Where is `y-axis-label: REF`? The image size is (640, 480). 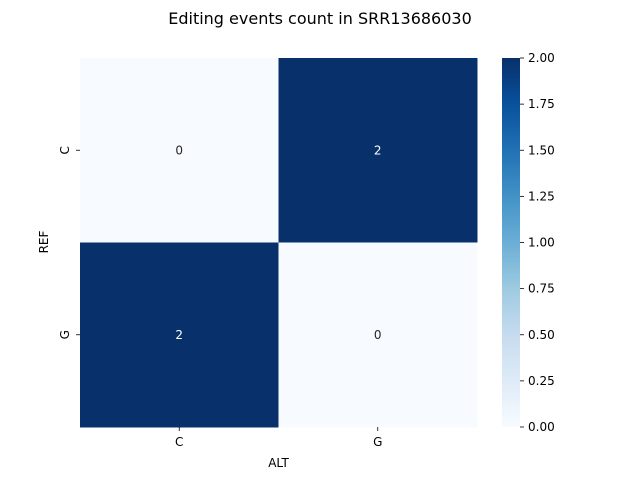 y-axis-label: REF is located at coordinates (44, 241).